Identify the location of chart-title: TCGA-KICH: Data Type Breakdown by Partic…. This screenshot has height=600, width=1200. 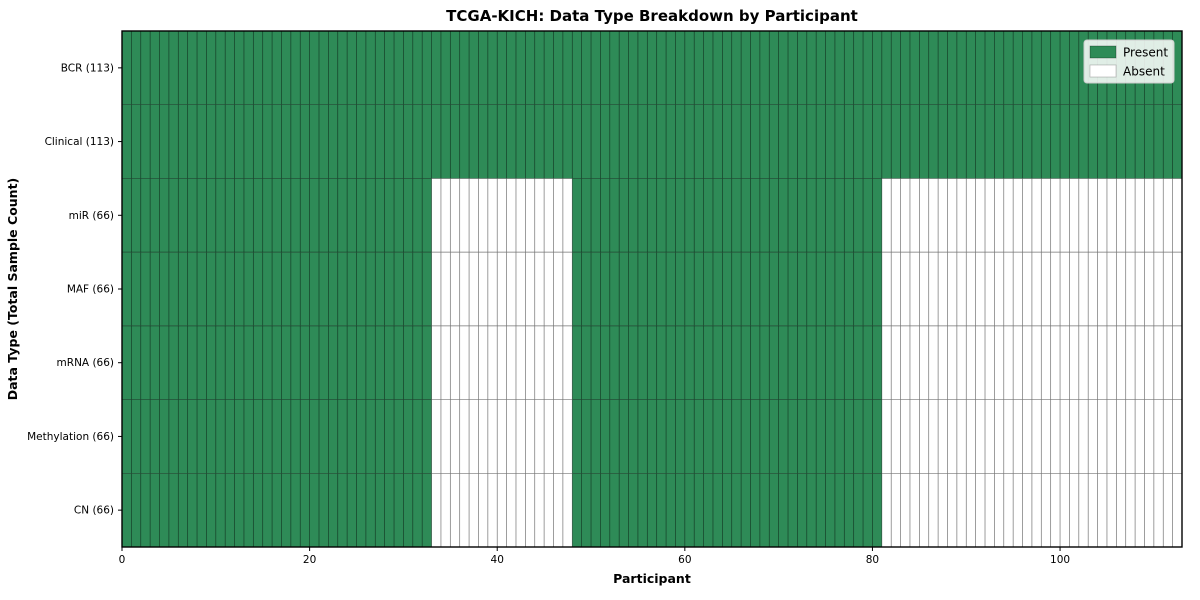
(652, 16).